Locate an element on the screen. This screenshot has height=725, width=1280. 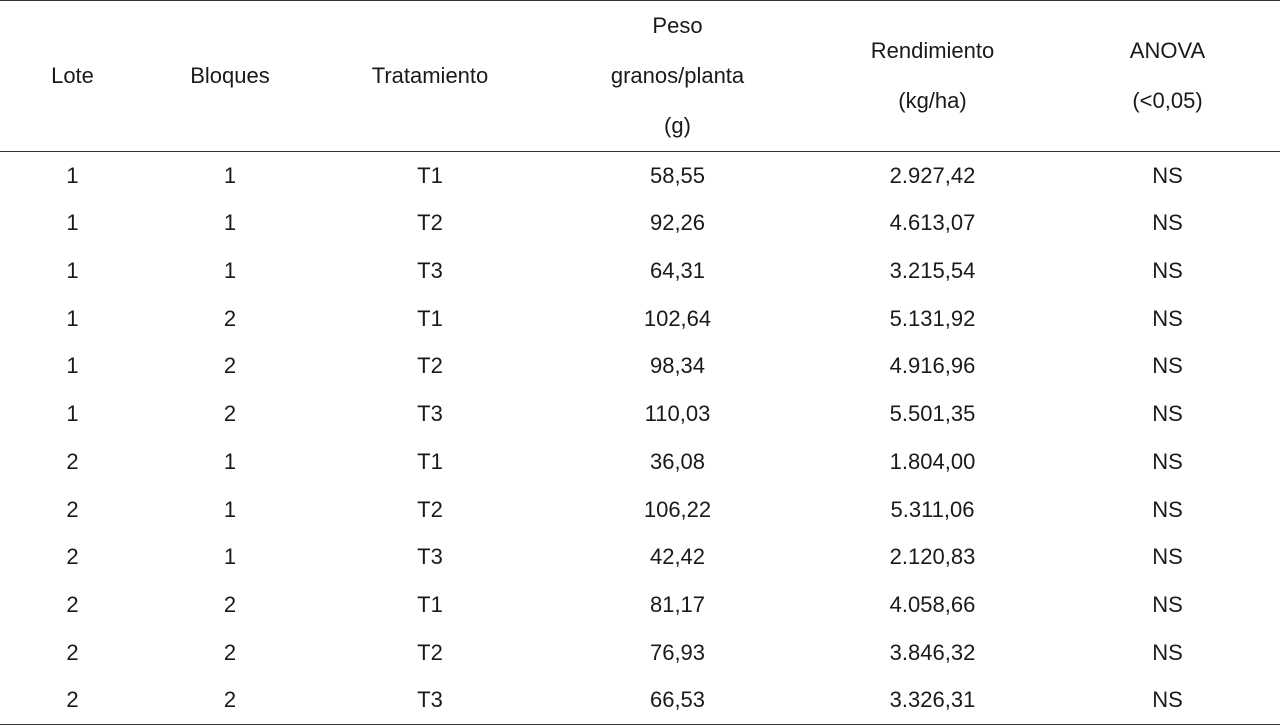
cell-peso: 64,31 is located at coordinates (677, 270).